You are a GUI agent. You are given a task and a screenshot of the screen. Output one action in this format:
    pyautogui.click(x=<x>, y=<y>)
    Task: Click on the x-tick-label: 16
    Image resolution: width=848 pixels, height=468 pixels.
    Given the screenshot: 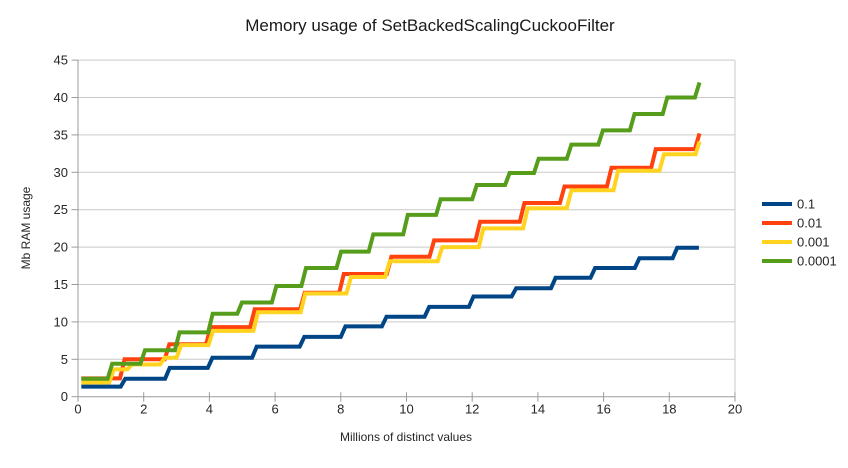 What is the action you would take?
    pyautogui.click(x=603, y=409)
    